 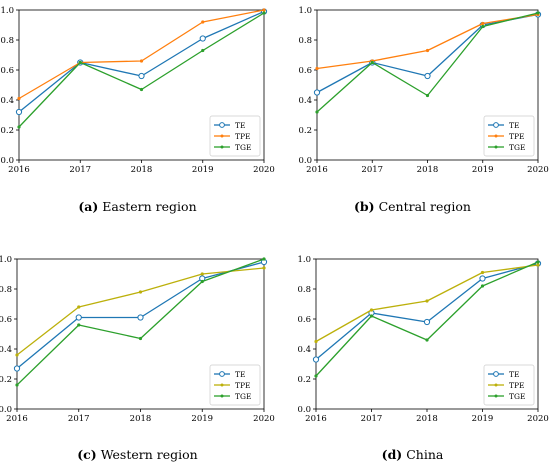 I want to click on legend-label-tpe-a: TPE, so click(x=243, y=136).